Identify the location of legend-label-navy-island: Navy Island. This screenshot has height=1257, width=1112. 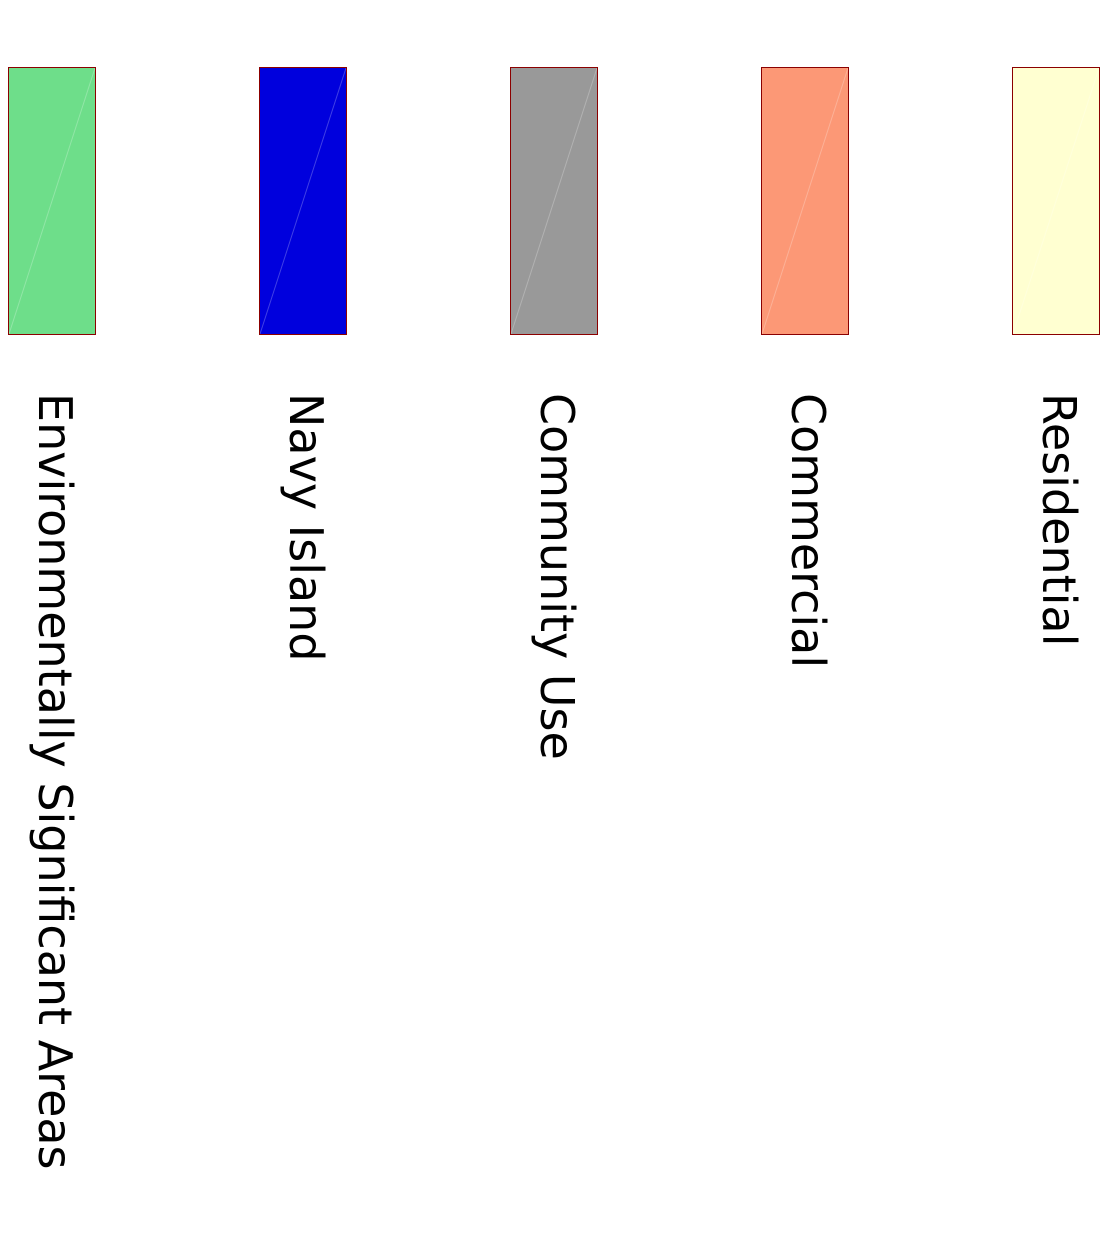
(306, 527).